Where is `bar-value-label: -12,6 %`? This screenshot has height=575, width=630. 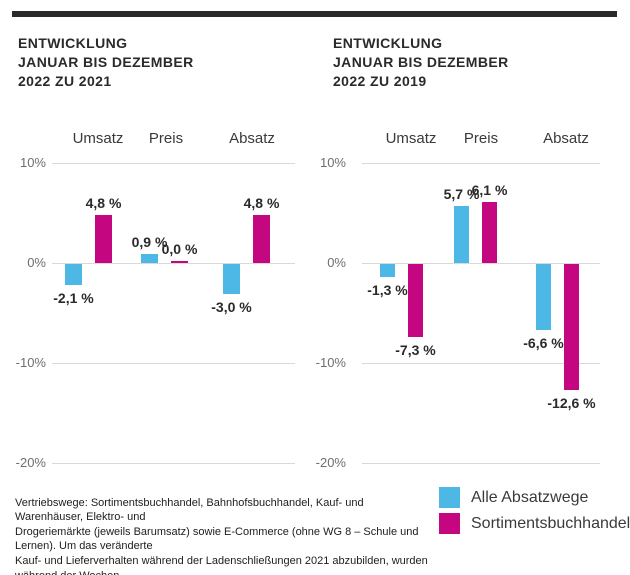
bar-value-label: -12,6 % is located at coordinates (571, 403).